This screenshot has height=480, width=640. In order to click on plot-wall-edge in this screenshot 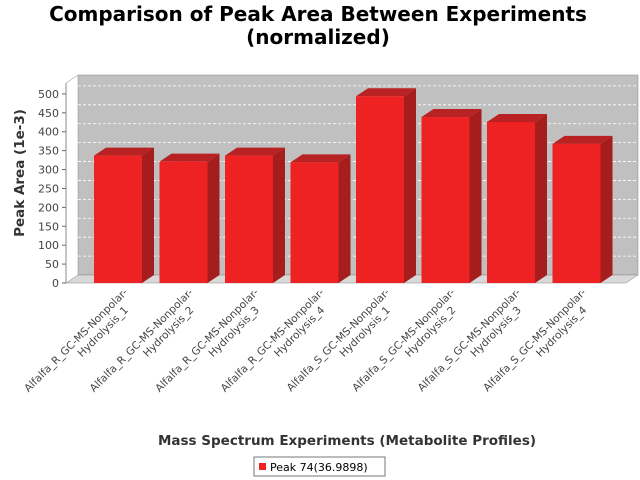, I will do `click(72, 79)`.